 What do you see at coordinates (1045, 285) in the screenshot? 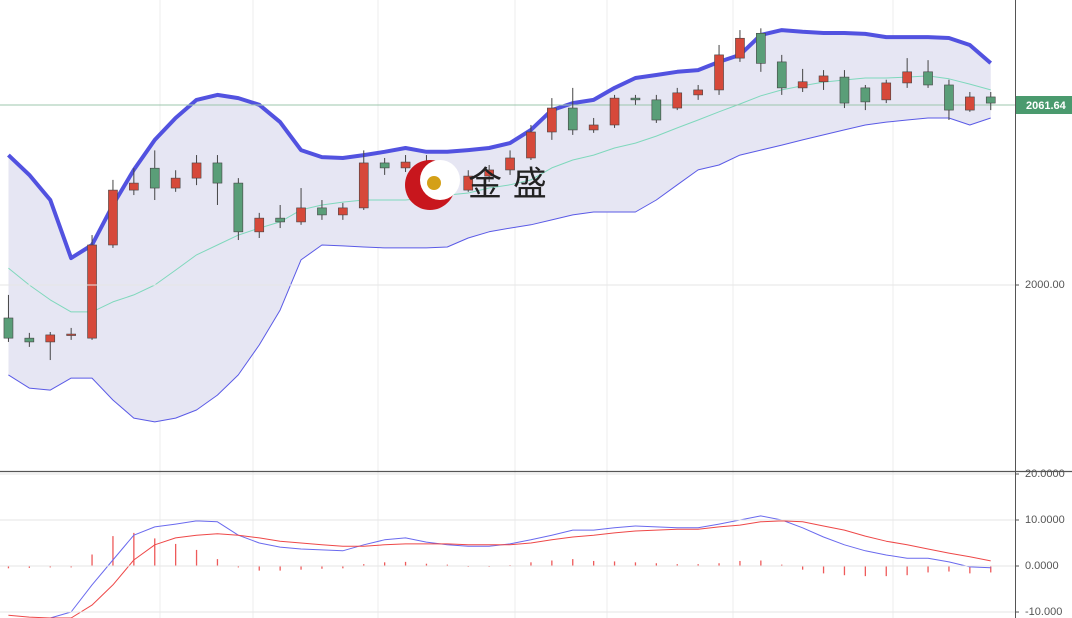
I see `y-tick-label: 2000.00` at bounding box center [1045, 285].